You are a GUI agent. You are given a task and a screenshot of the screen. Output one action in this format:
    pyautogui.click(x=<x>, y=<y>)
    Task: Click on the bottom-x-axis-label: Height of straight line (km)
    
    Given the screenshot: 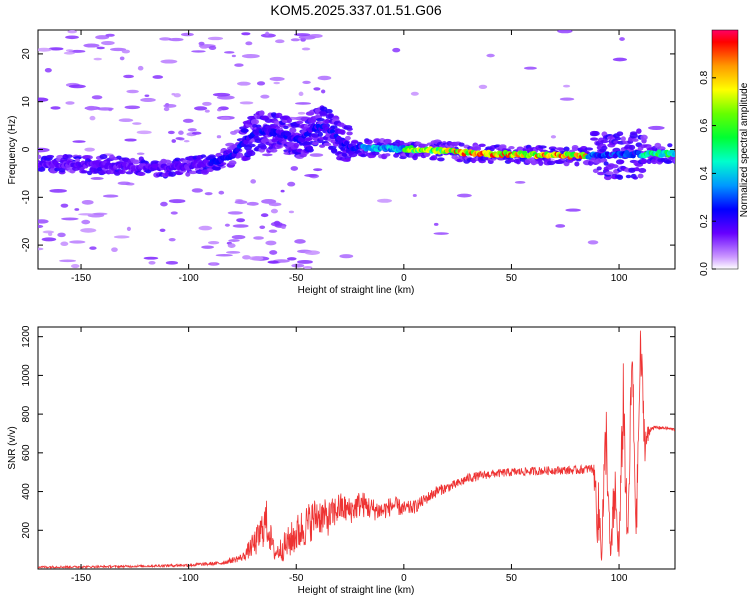 What is the action you would take?
    pyautogui.click(x=356, y=590)
    